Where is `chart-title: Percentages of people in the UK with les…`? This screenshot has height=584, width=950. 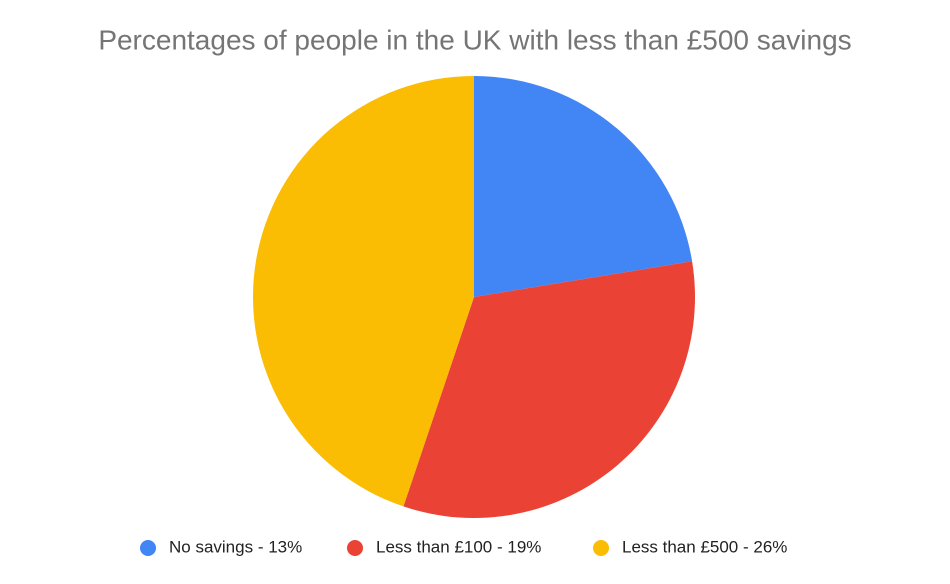 chart-title: Percentages of people in the UK with les… is located at coordinates (474, 39).